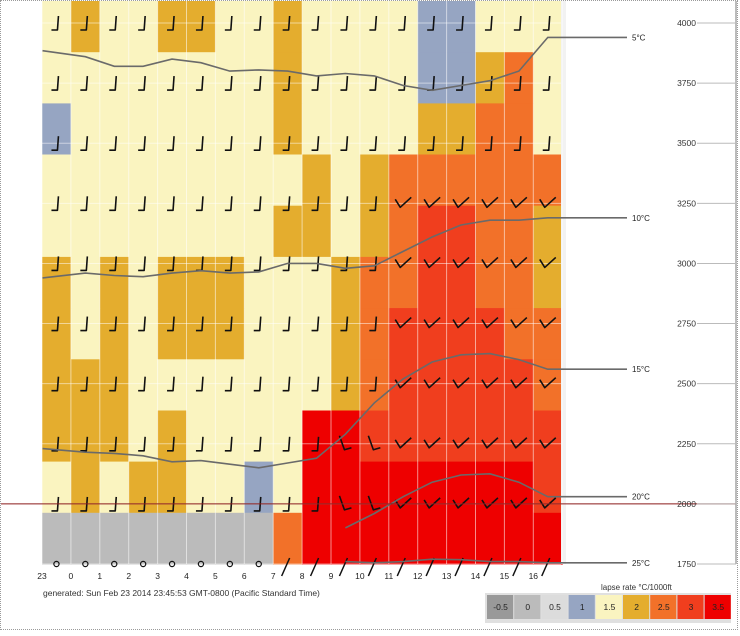 Image resolution: width=740 pixels, height=636 pixels. Describe the element at coordinates (686, 203) in the screenshot. I see `y-tick-label: 3250` at that location.